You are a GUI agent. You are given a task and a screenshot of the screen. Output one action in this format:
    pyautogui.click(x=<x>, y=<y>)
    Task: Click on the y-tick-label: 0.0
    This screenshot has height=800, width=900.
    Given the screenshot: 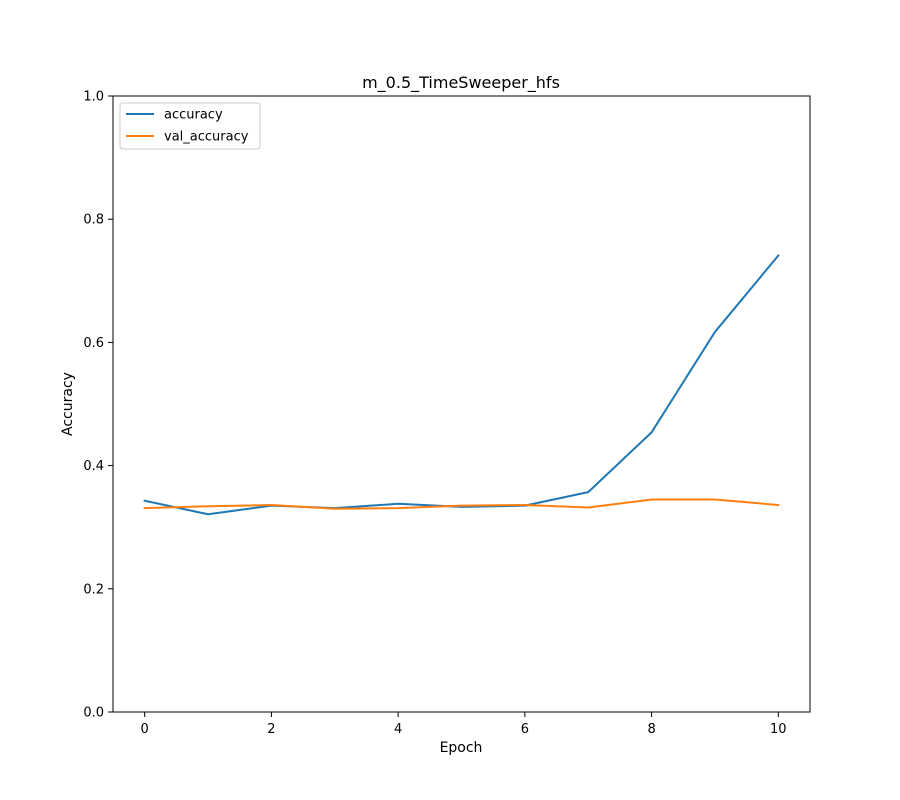 What is the action you would take?
    pyautogui.click(x=93, y=713)
    